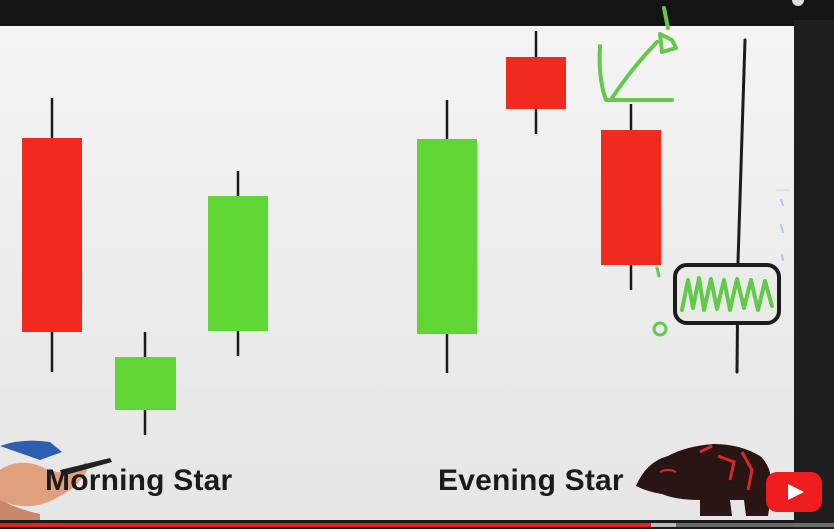 This screenshot has height=529, width=834. What do you see at coordinates (798, 3) in the screenshot?
I see `bezel-light` at bounding box center [798, 3].